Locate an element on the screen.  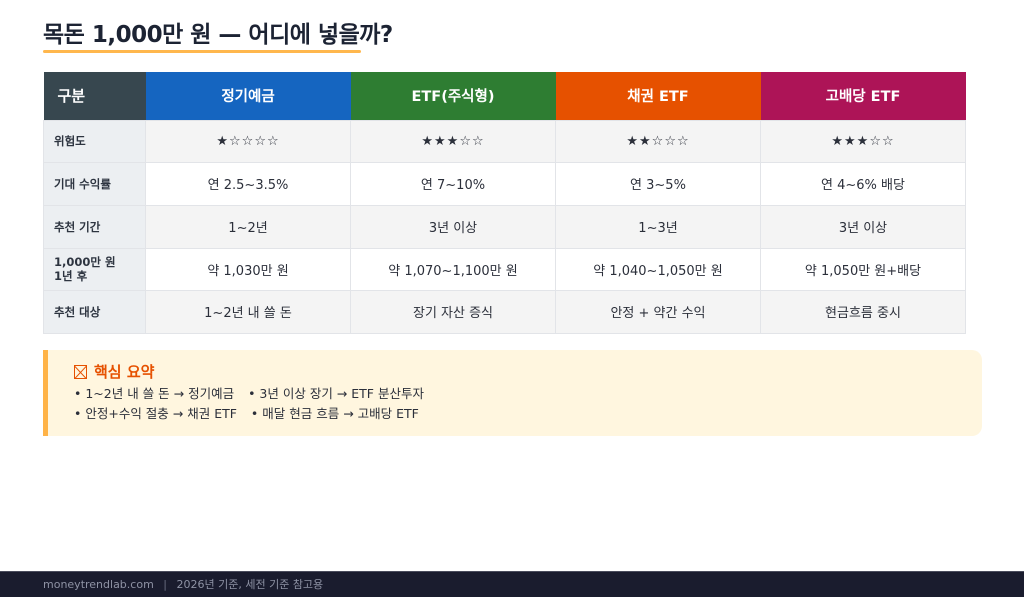
table-cell: 현금흐름 중시 is located at coordinates (863, 311).